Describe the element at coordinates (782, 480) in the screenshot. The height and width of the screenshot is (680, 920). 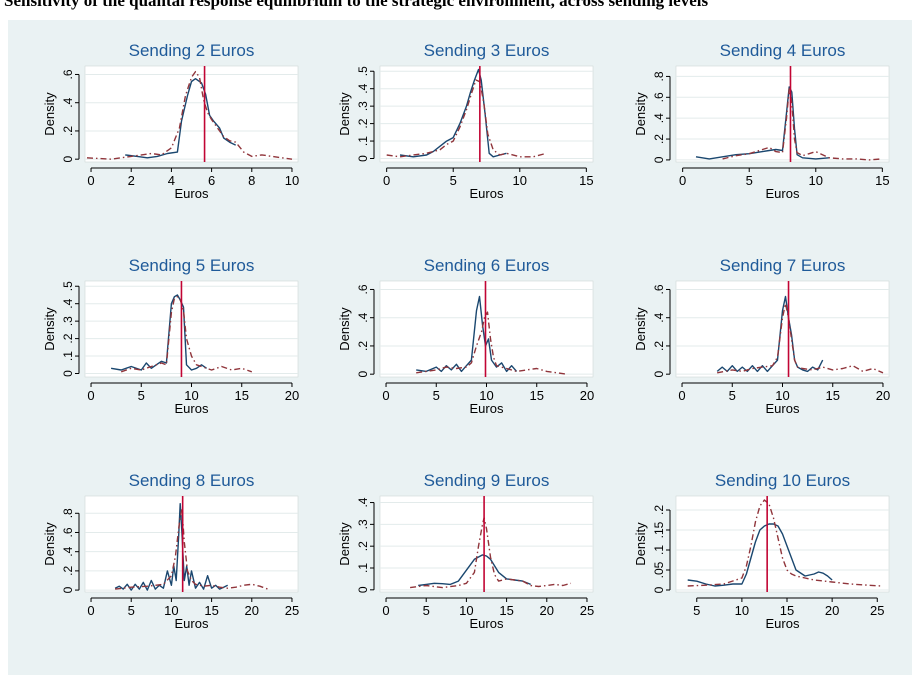
I see `chart-title: Sending 10 Euros` at that location.